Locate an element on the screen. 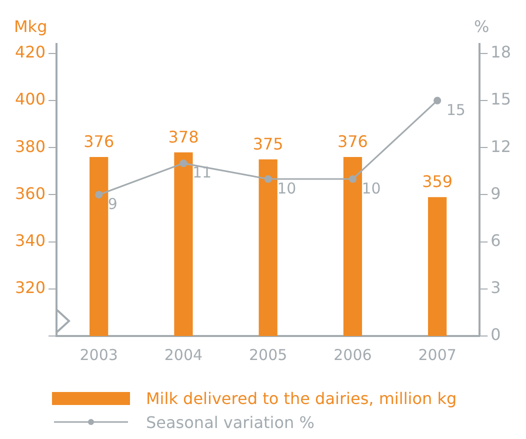 The width and height of the screenshot is (526, 439). legend-label: Seasonal variation % is located at coordinates (230, 422).